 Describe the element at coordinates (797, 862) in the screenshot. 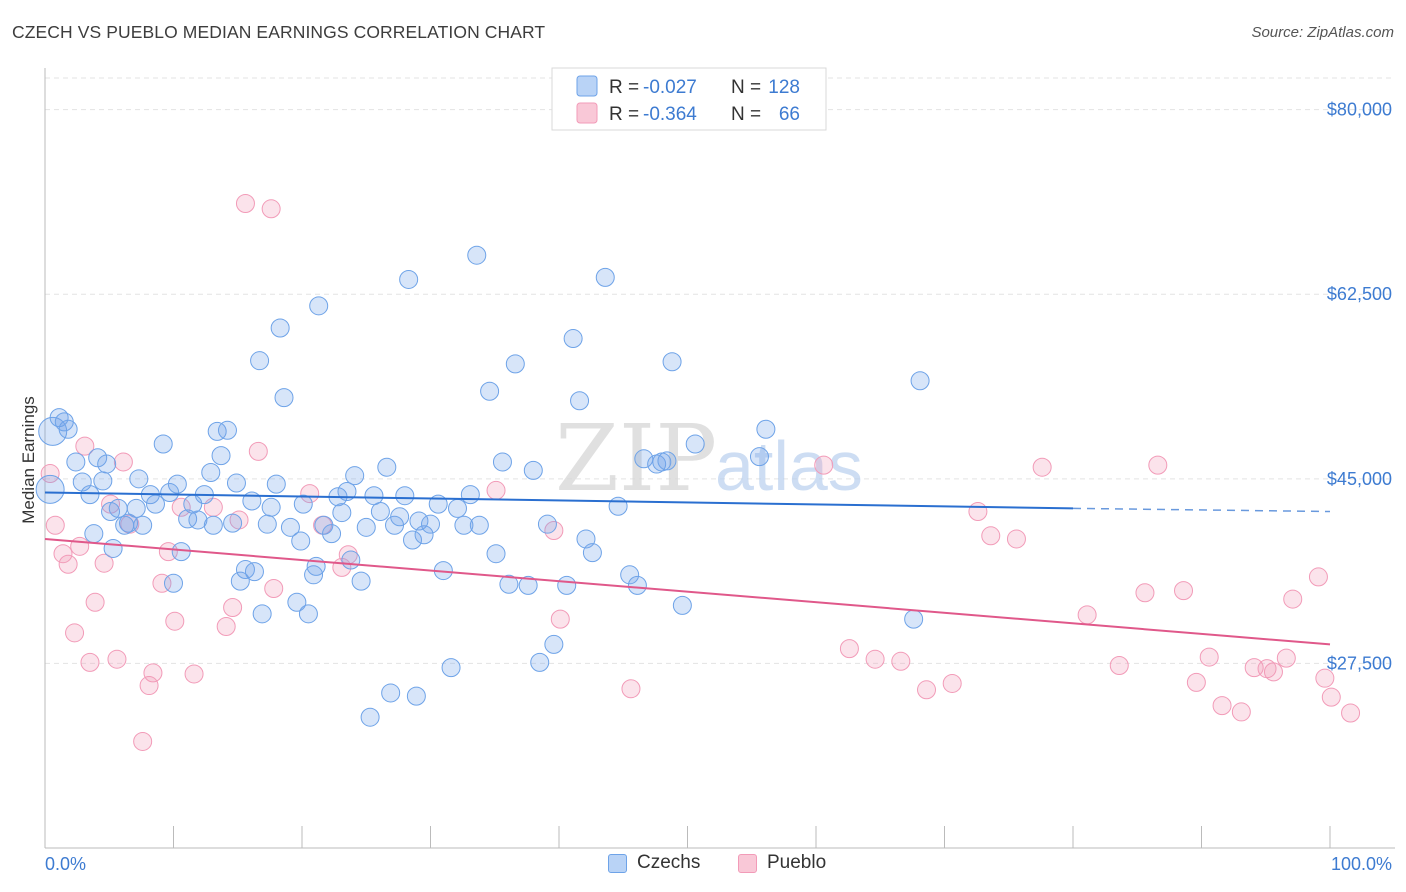

I see `bottom-legend-pueblo-label: Pueblo` at that location.